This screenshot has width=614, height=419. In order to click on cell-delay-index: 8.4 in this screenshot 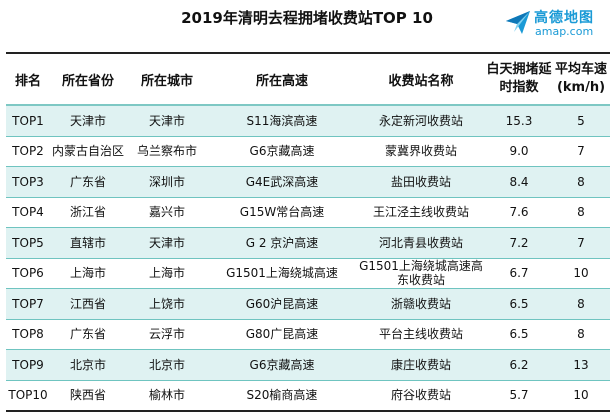, I will do `click(519, 182)`.